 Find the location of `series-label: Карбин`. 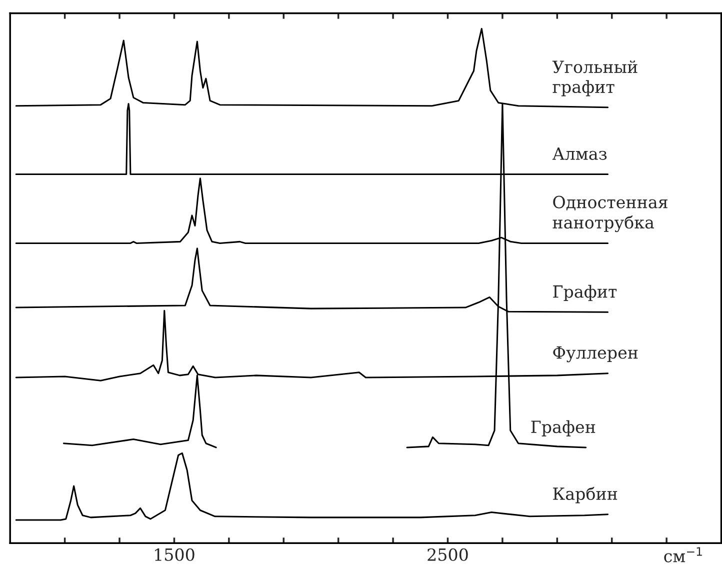

series-label: Карбин is located at coordinates (585, 495).